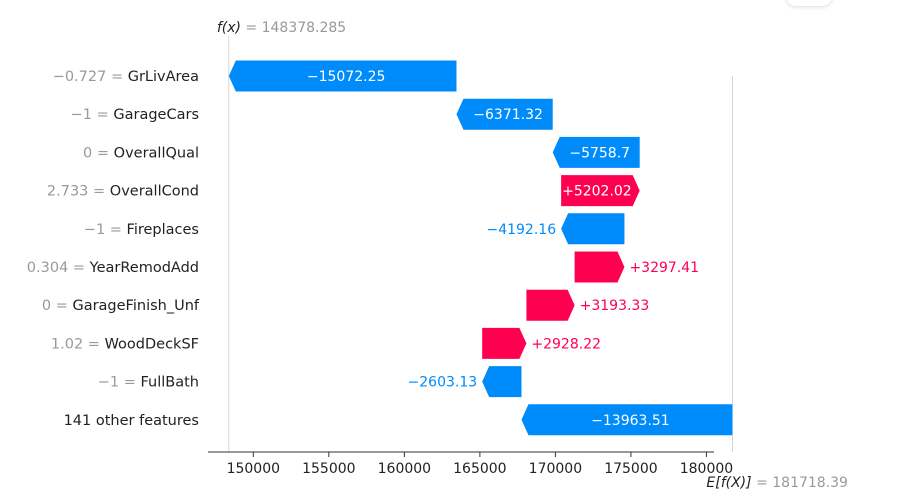 The height and width of the screenshot is (503, 916). Describe the element at coordinates (566, 344) in the screenshot. I see `bar-value-label: +2928.22` at that location.